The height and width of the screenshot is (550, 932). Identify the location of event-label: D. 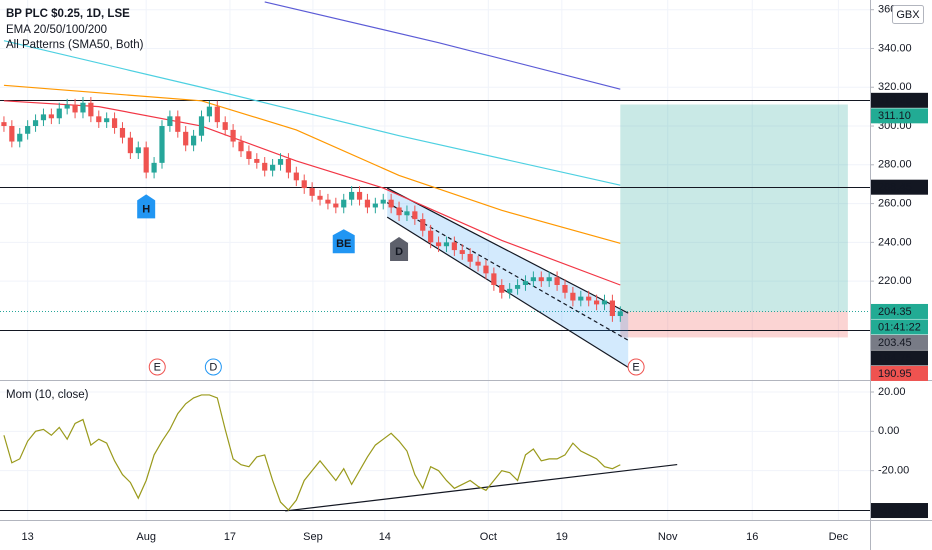
(213, 367).